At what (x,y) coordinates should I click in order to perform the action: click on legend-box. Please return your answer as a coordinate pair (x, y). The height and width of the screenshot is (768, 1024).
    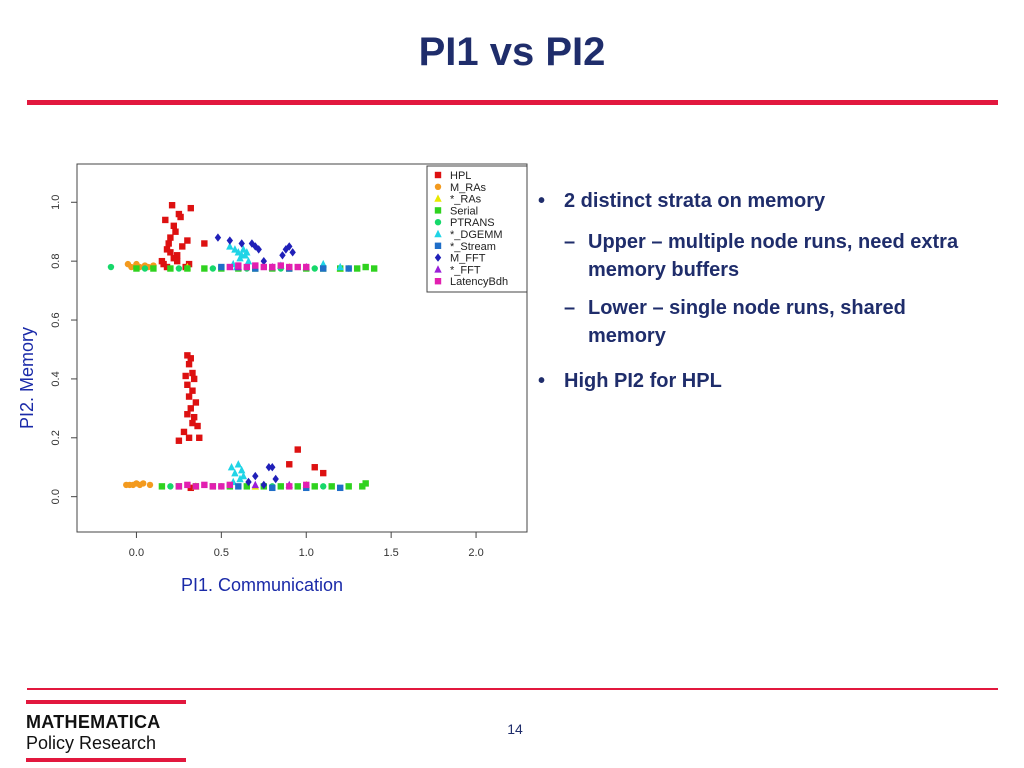
    Looking at the image, I should click on (477, 229).